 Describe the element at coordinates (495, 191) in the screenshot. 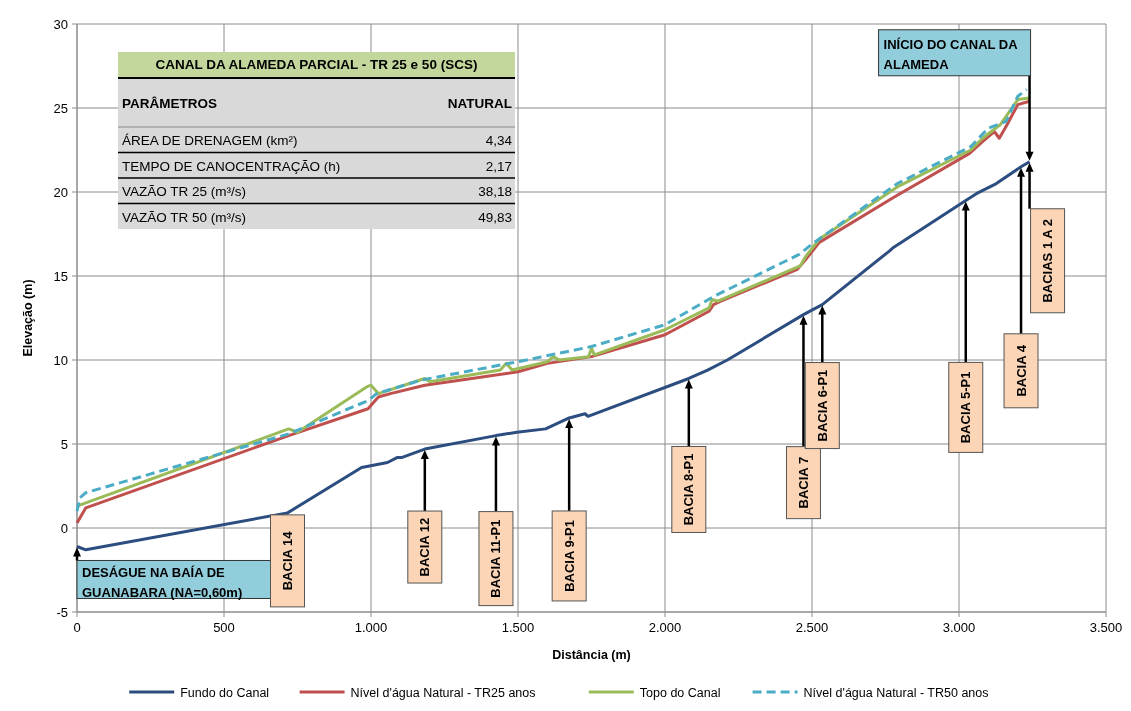

I see `annotation: 38,18` at that location.